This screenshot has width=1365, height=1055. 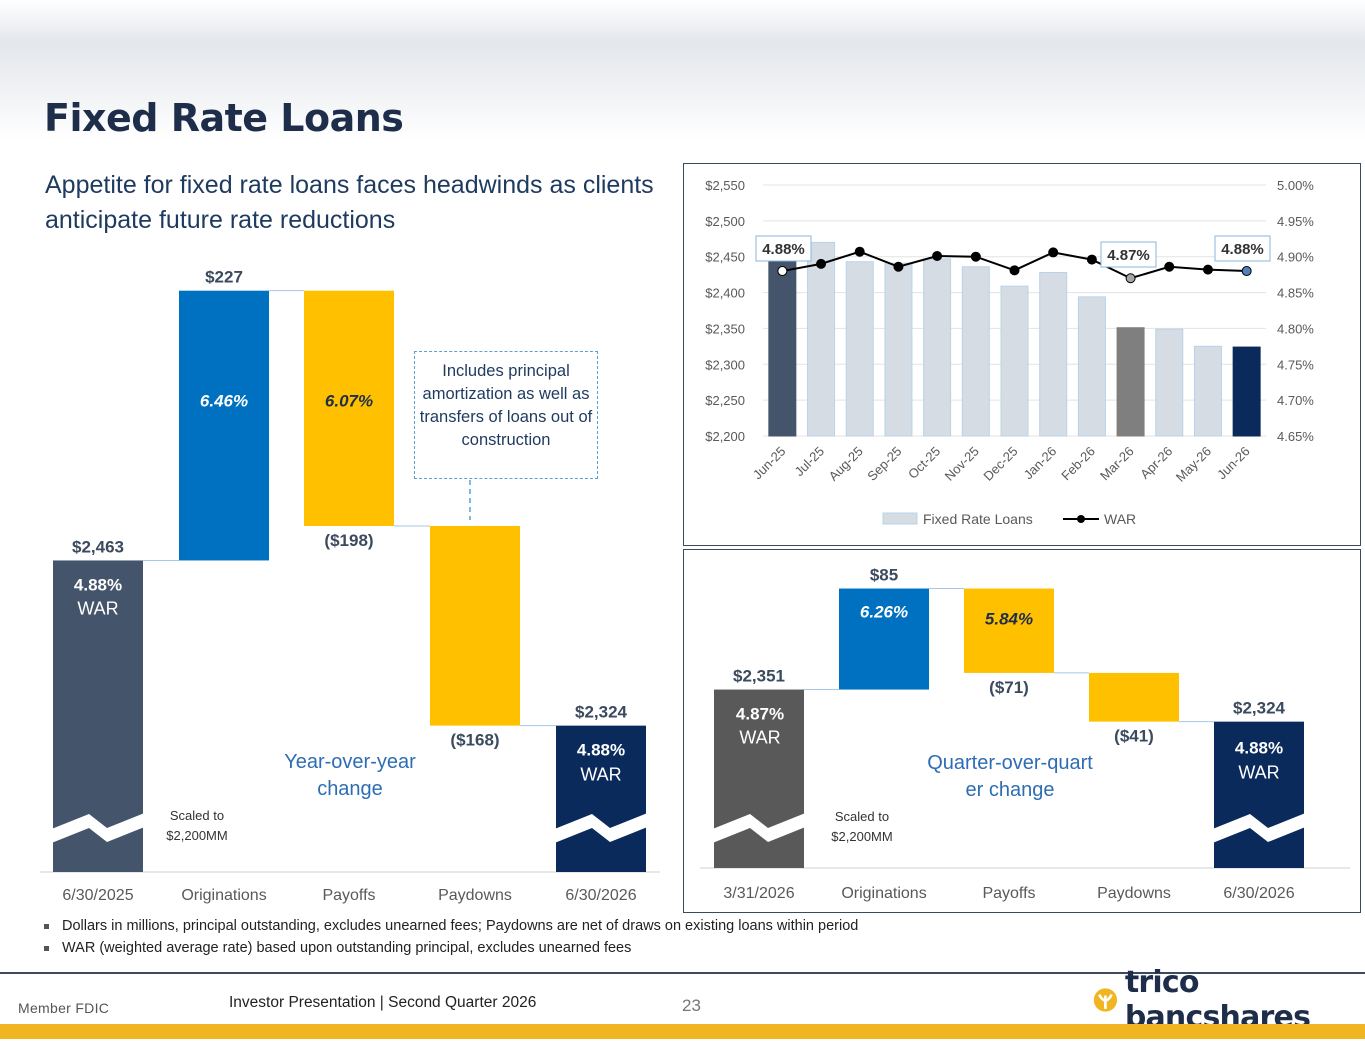 What do you see at coordinates (884, 464) in the screenshot?
I see `x-tick-label: Sep-25` at bounding box center [884, 464].